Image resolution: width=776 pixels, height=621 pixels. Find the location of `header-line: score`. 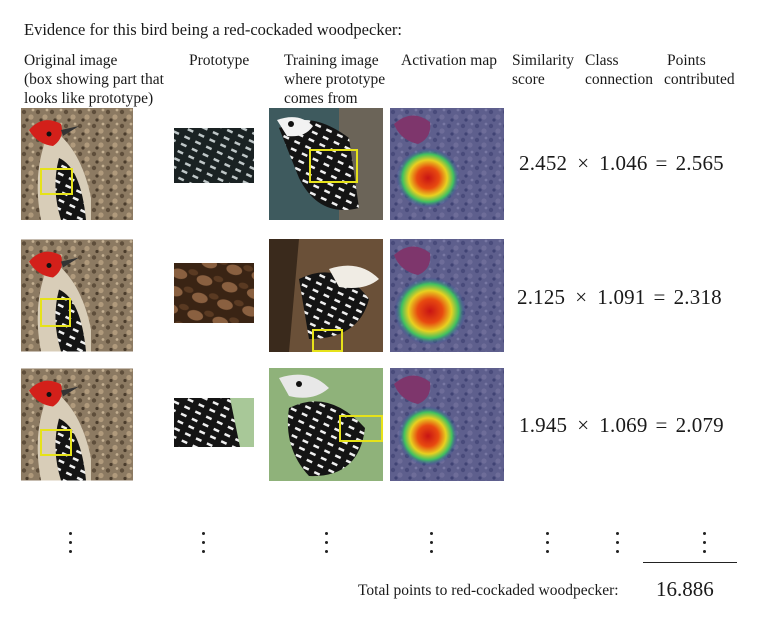

header-line: score is located at coordinates (543, 79).